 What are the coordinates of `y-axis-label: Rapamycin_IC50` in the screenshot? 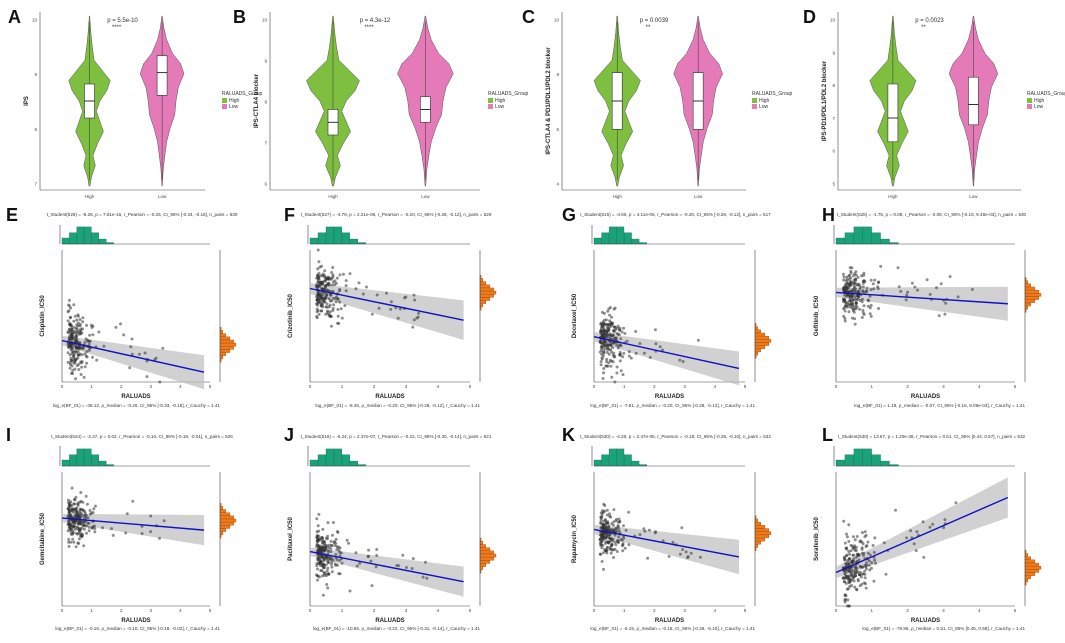 It's located at (575, 538).